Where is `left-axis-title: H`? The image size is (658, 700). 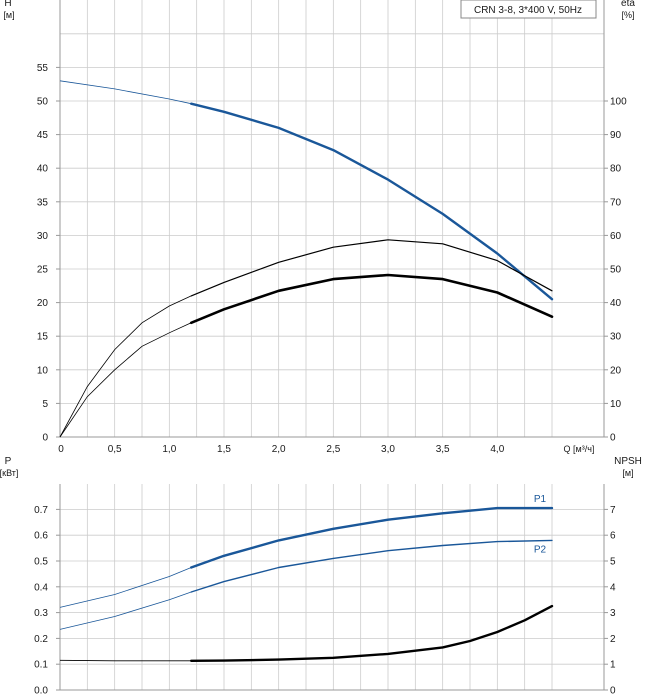
left-axis-title: H is located at coordinates (7, 4).